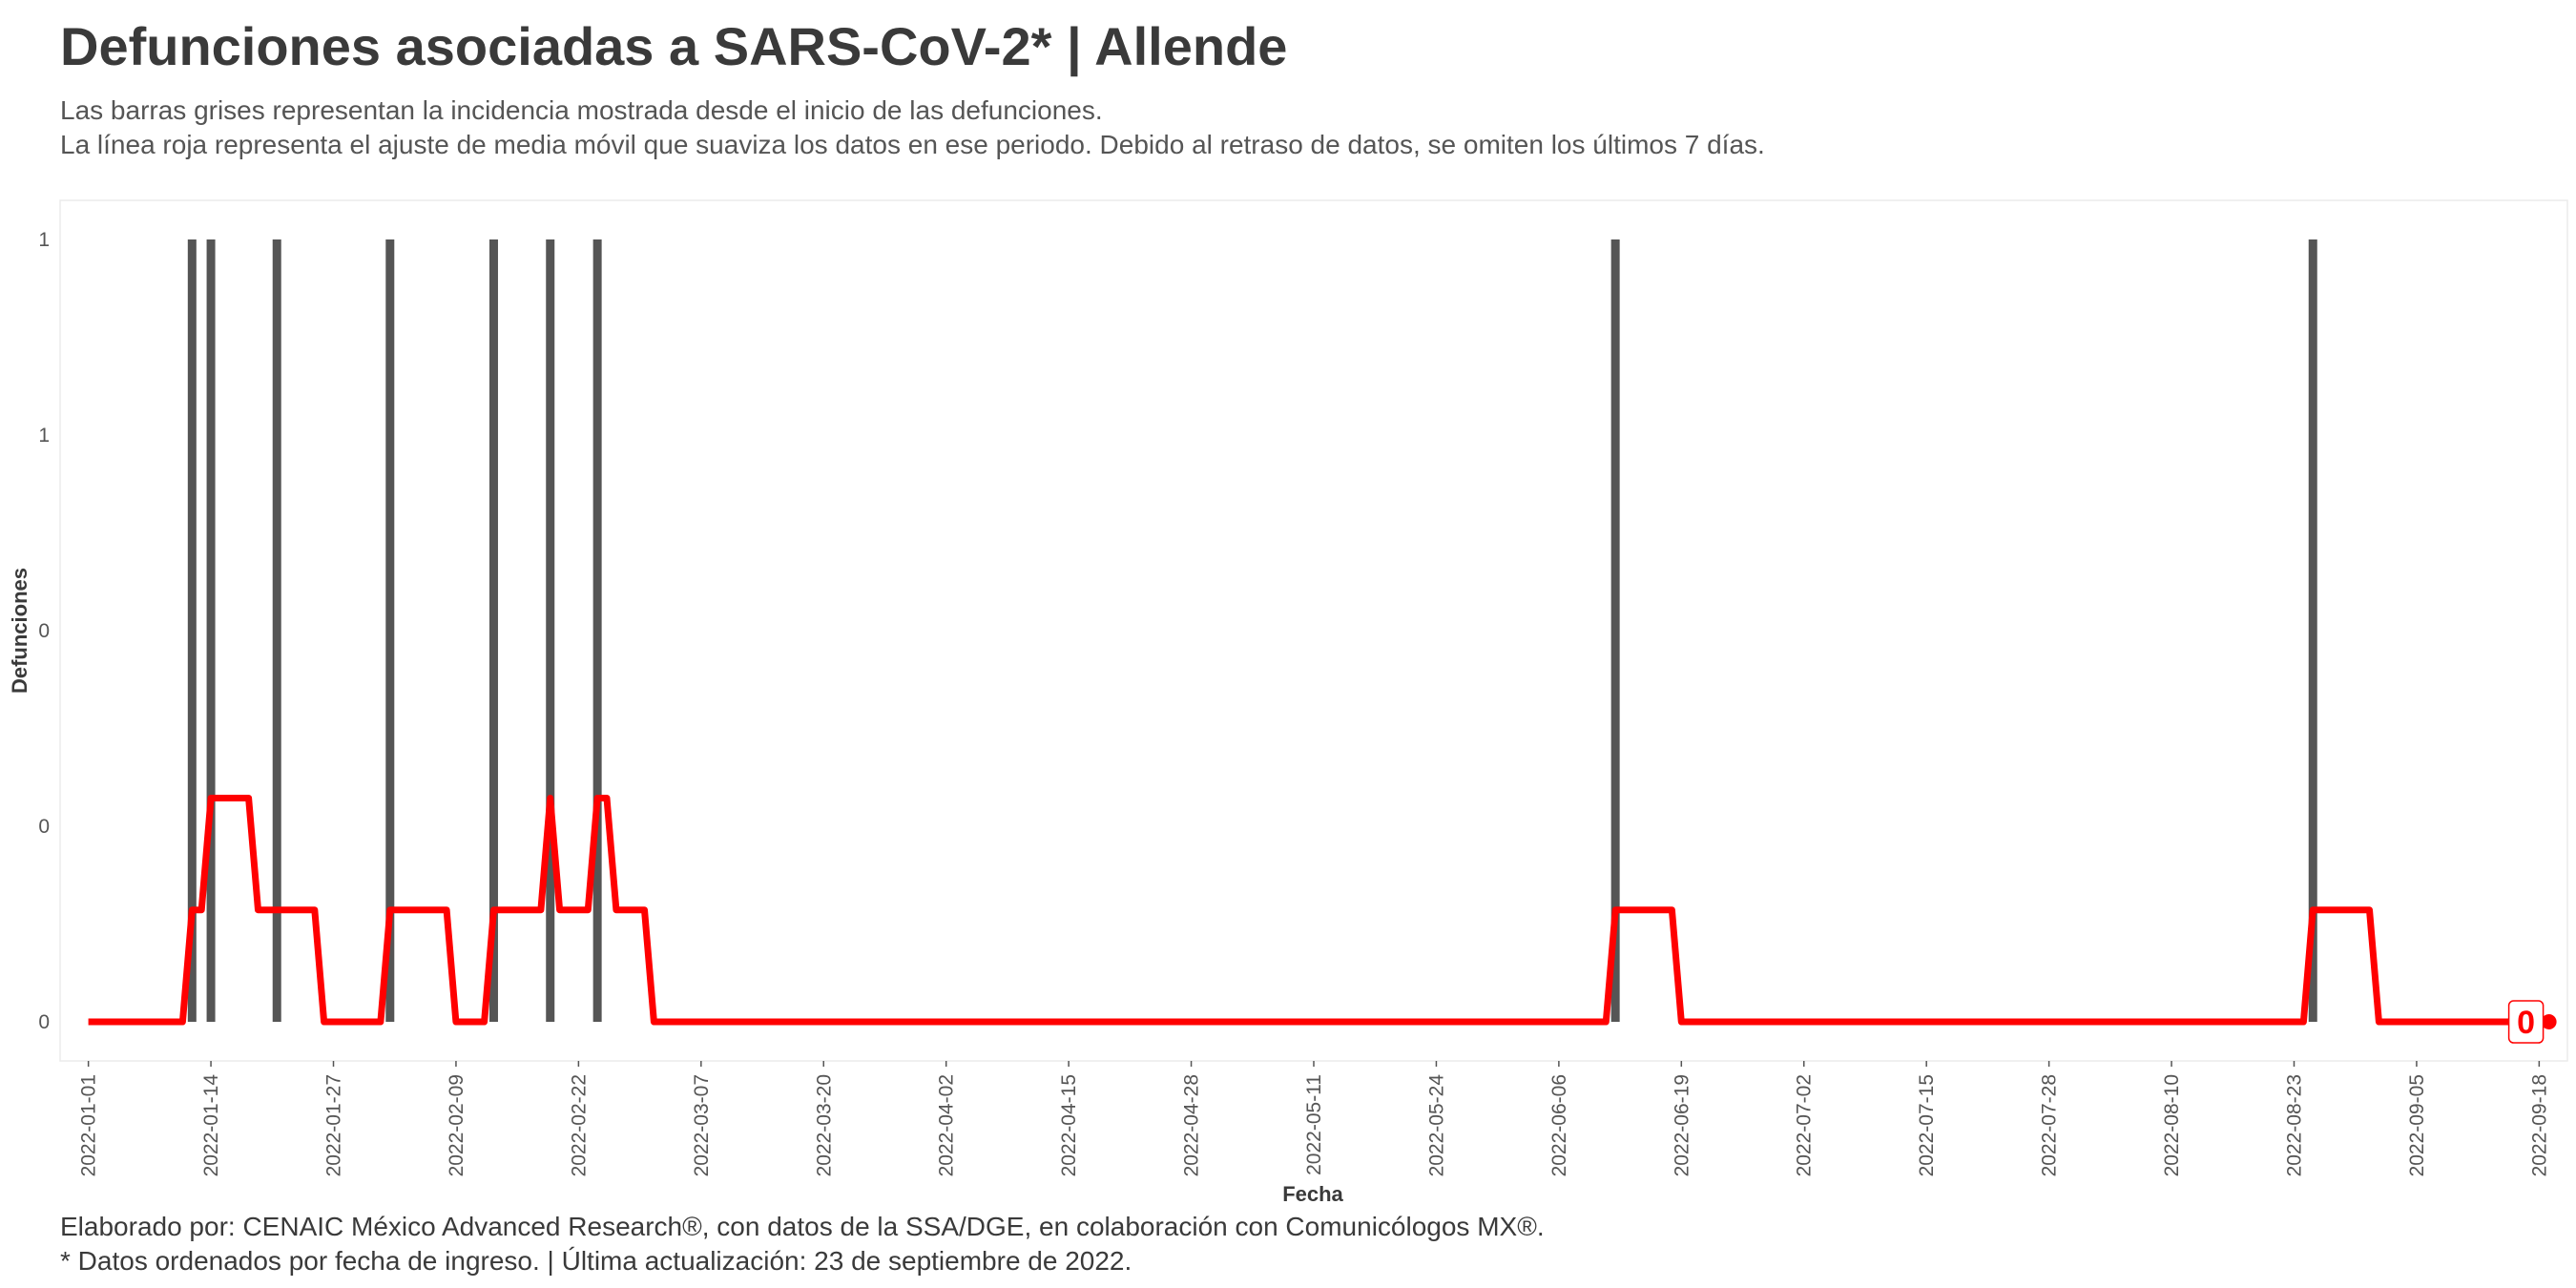  What do you see at coordinates (2172, 1125) in the screenshot?
I see `x-tick-label: 2022-08-10` at bounding box center [2172, 1125].